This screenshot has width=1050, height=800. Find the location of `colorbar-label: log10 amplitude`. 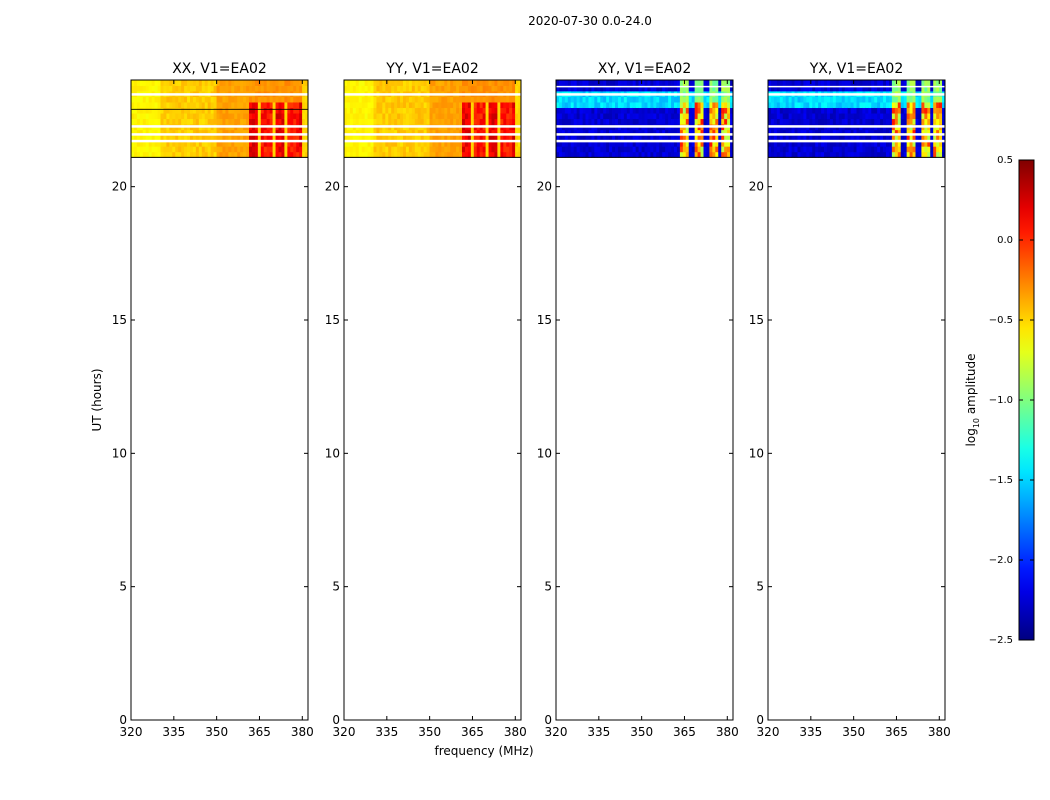

colorbar-label: log10 amplitude is located at coordinates (972, 400).